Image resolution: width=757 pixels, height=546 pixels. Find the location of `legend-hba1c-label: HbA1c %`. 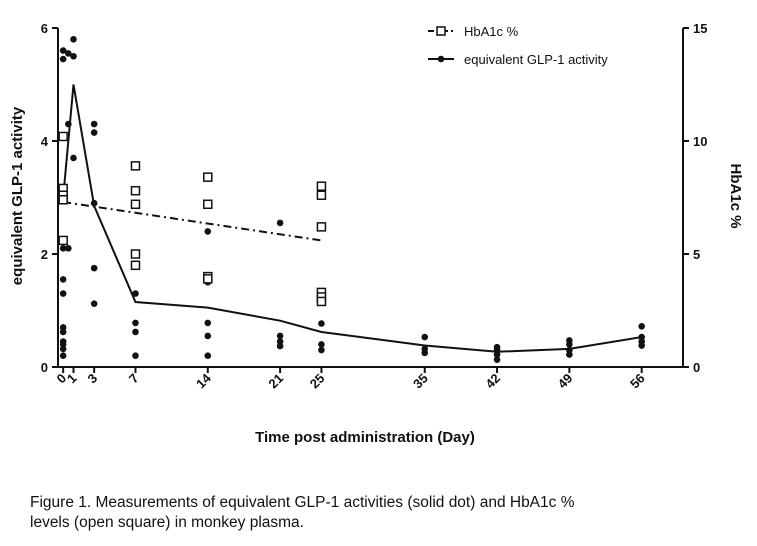

legend-hba1c-label: HbA1c % is located at coordinates (491, 31).